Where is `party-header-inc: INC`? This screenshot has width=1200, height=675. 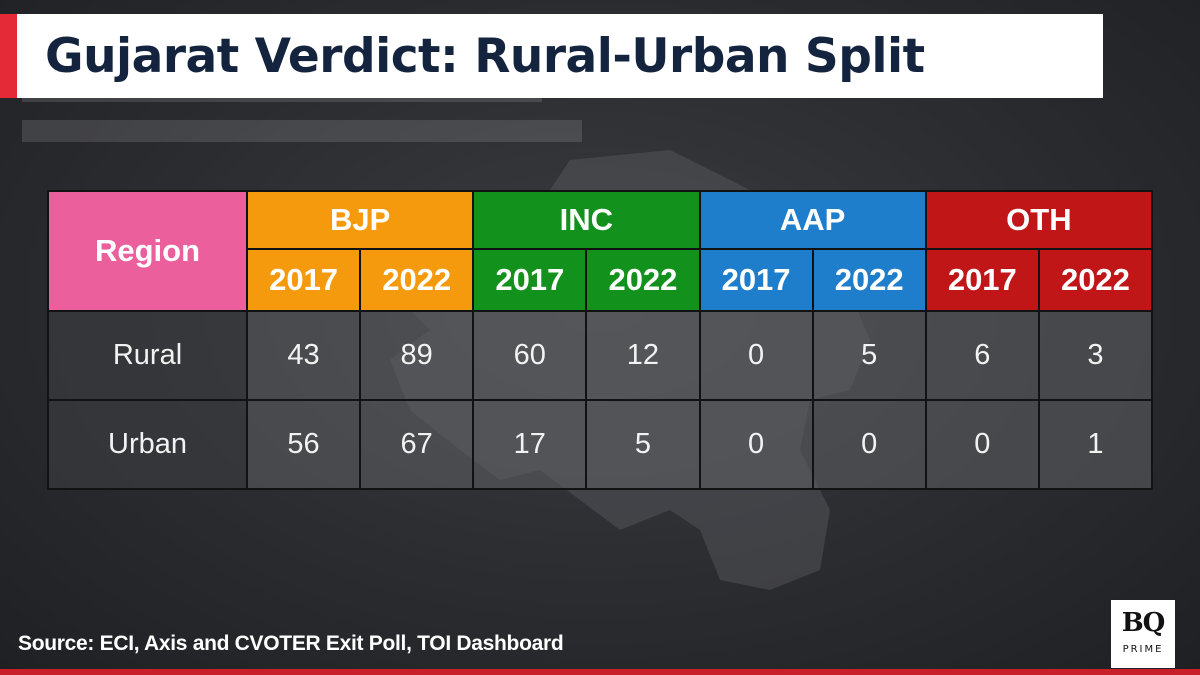 party-header-inc: INC is located at coordinates (586, 220).